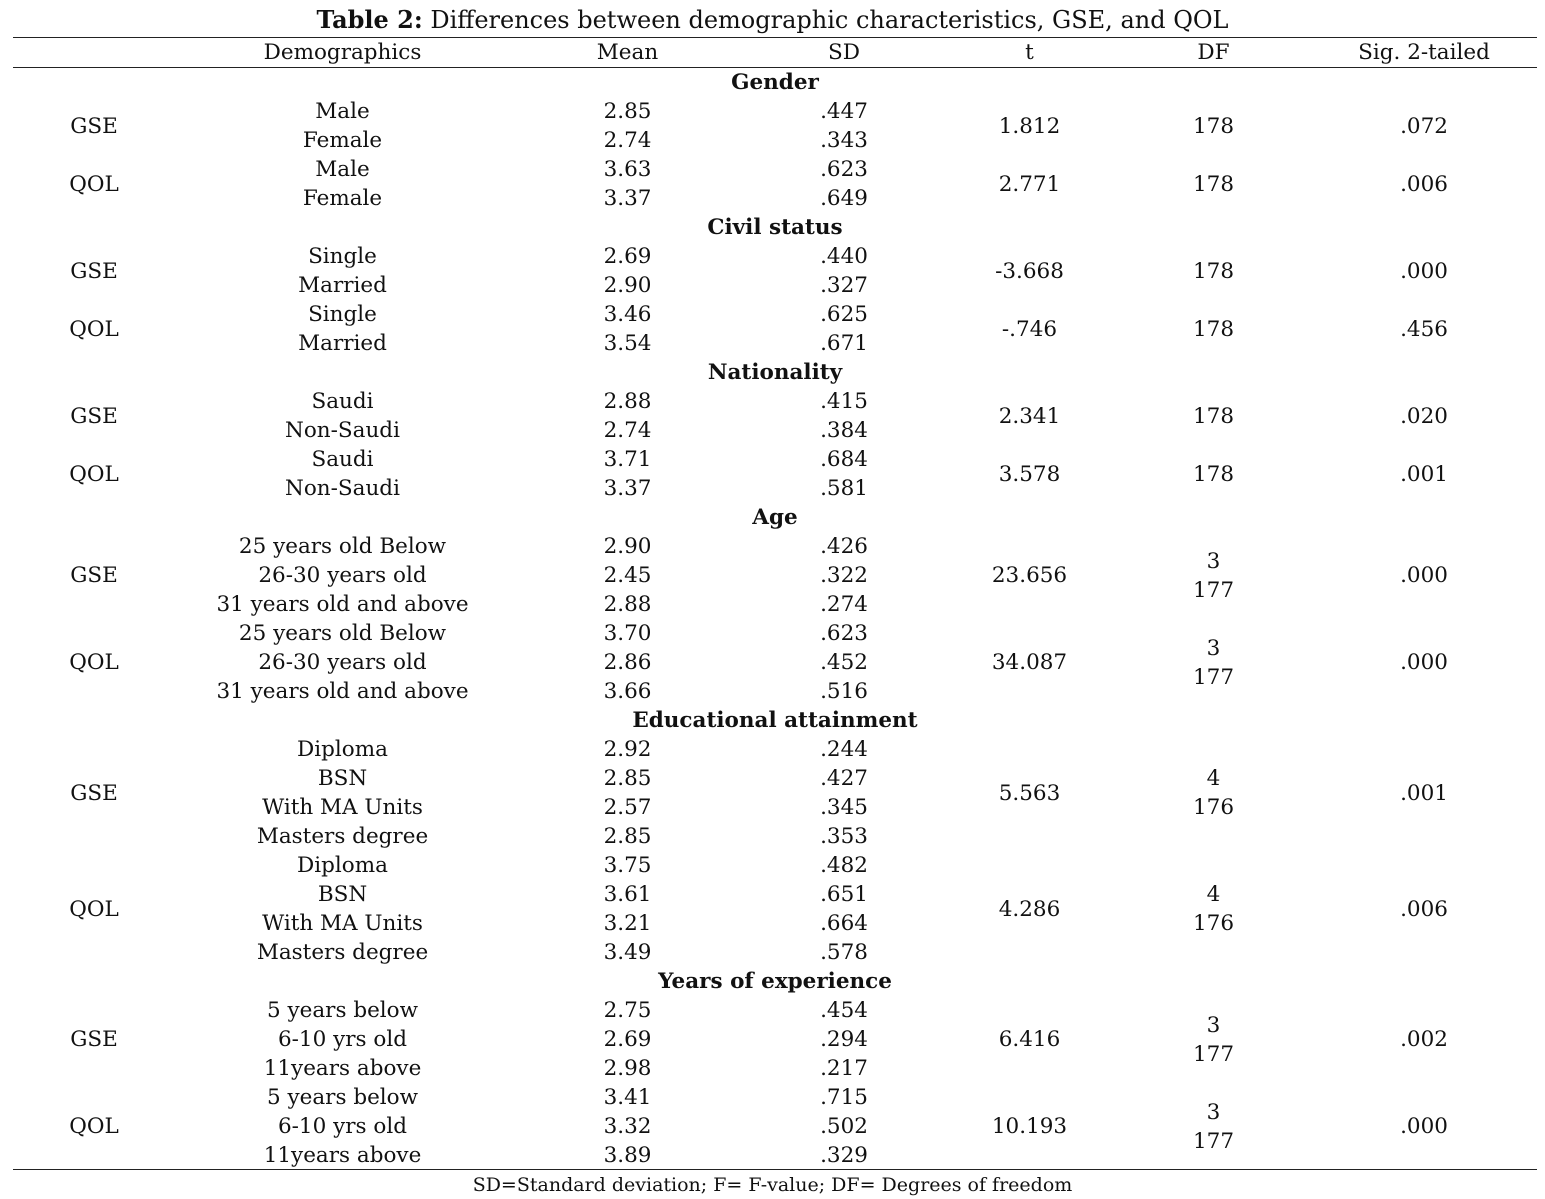  What do you see at coordinates (844, 343) in the screenshot?
I see `sd-cell: .671` at bounding box center [844, 343].